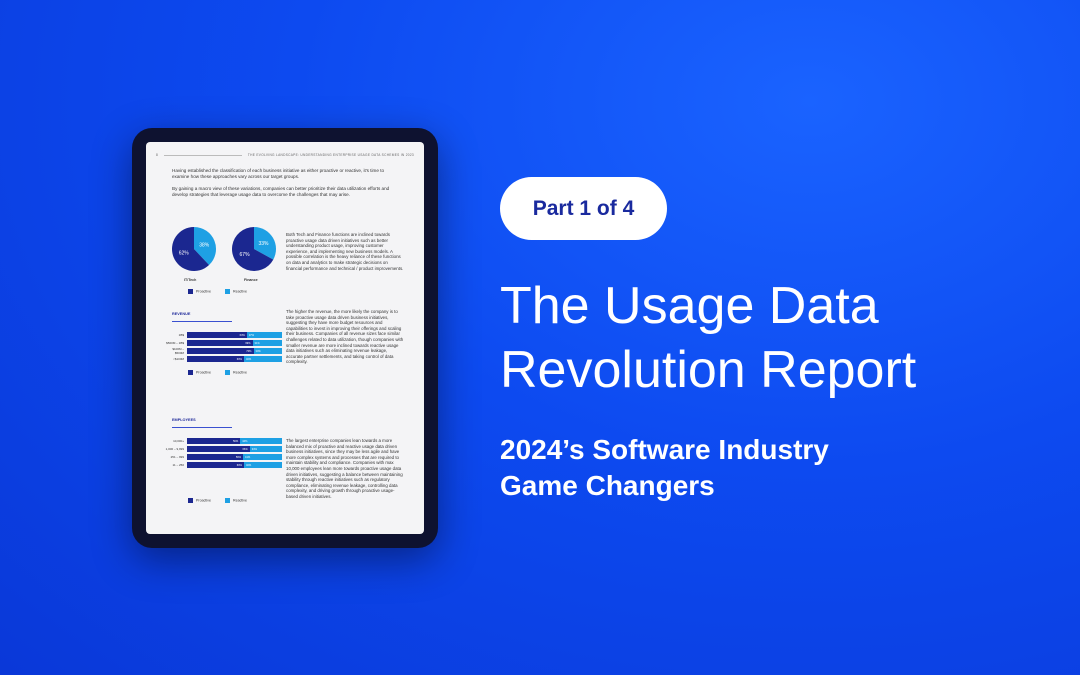 The image size is (1080, 675). What do you see at coordinates (261, 441) in the screenshot?
I see `employees-bar-reactive: 44%` at bounding box center [261, 441].